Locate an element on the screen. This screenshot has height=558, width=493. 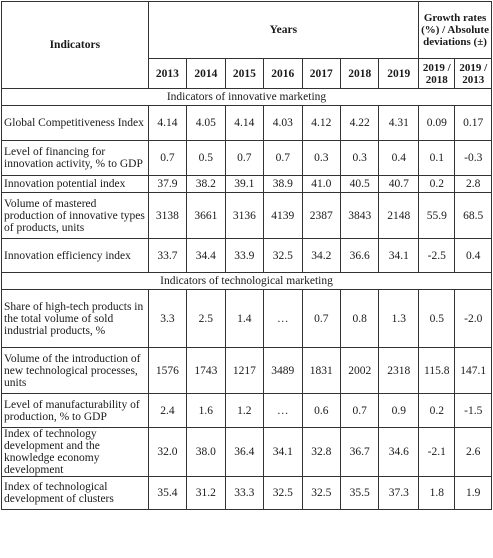
year-header: 2013 is located at coordinates (167, 73).